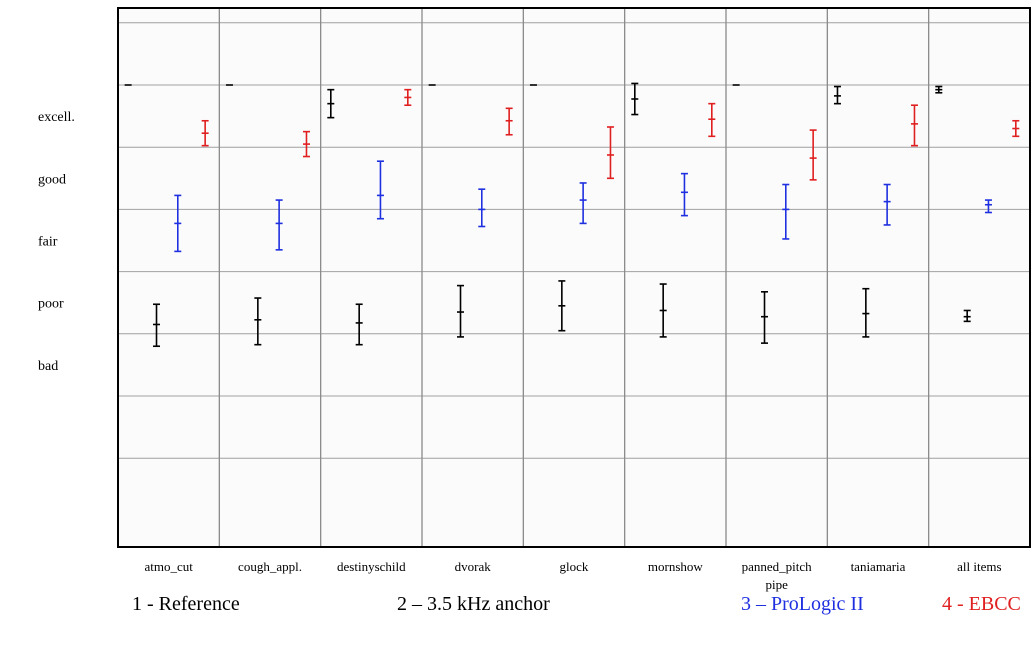  Describe the element at coordinates (979, 566) in the screenshot. I see `x-tick-label: all items` at that location.